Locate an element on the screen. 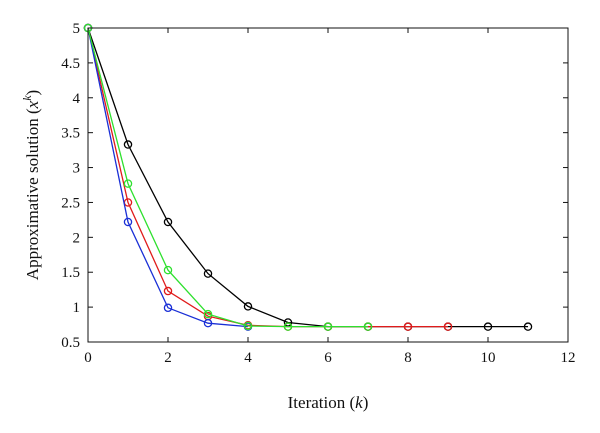 This screenshot has width=600, height=433. y-tick-label: 3.5 is located at coordinates (70, 134).